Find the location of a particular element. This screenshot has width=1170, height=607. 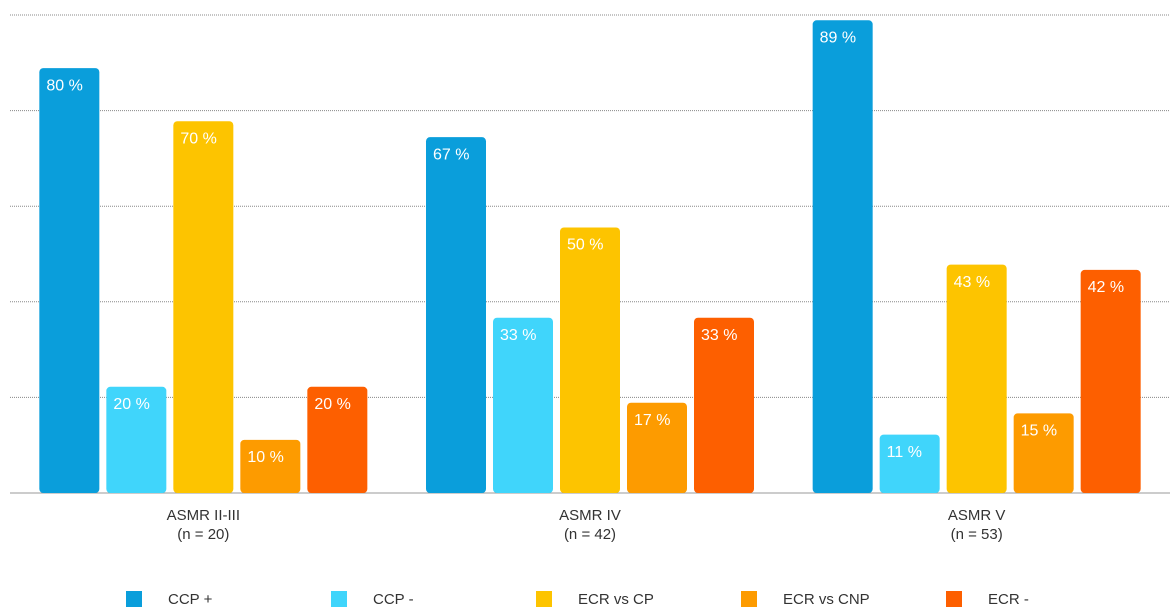

x-tick-label: (n = 53) is located at coordinates (977, 534).